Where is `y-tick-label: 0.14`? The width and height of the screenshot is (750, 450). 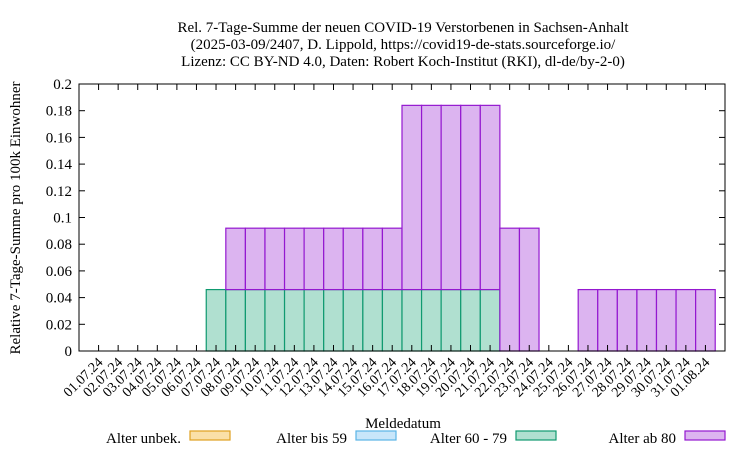
y-tick-label: 0.14 is located at coordinates (59, 165).